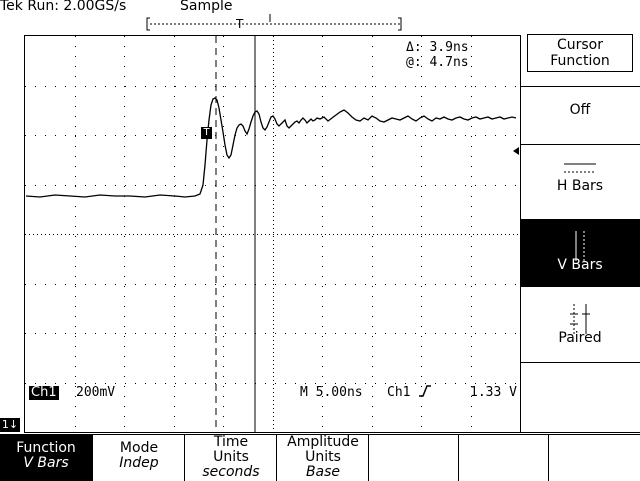  What do you see at coordinates (139, 448) in the screenshot?
I see `bottom-button-mode-label: Mode` at bounding box center [139, 448].